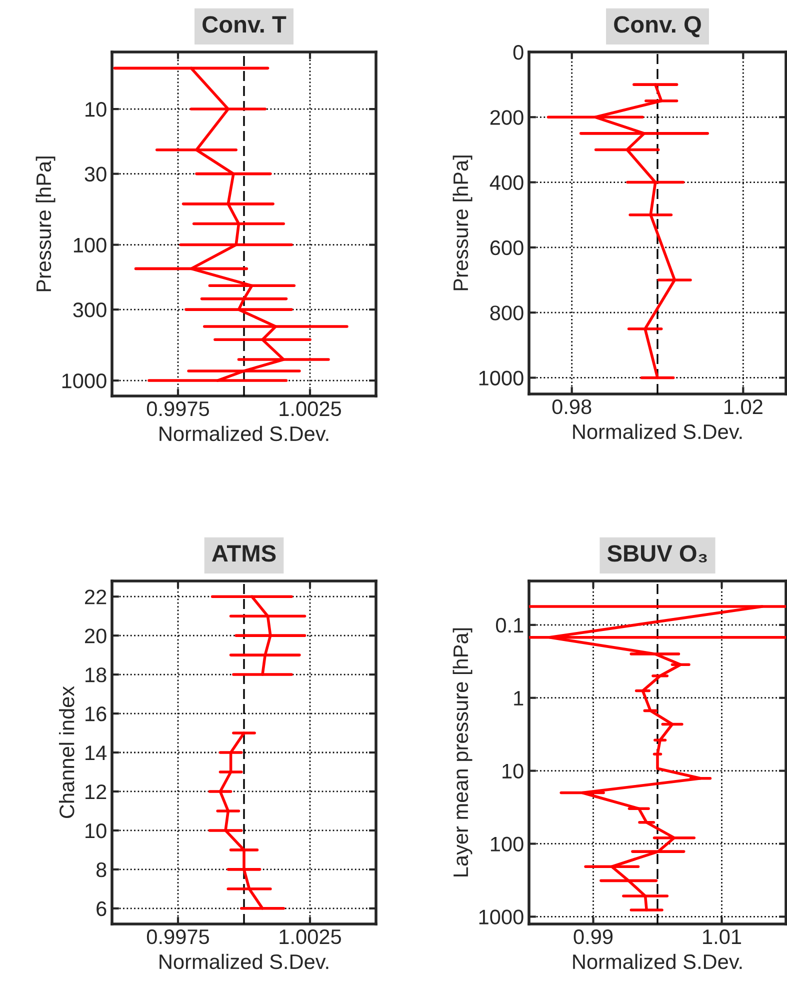 The width and height of the screenshot is (787, 981). Describe the element at coordinates (462, 752) in the screenshot. I see `y-axis-title: Layer mean pressure [hPa]` at that location.